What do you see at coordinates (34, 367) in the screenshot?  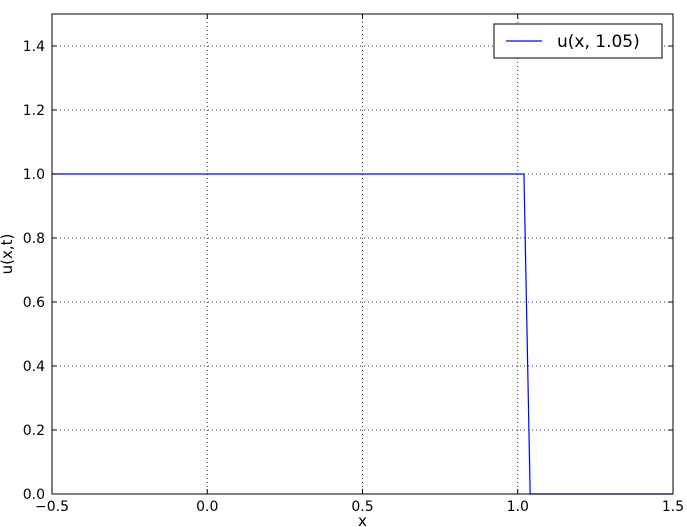 I see `y-tick-label: 0.4` at bounding box center [34, 367].